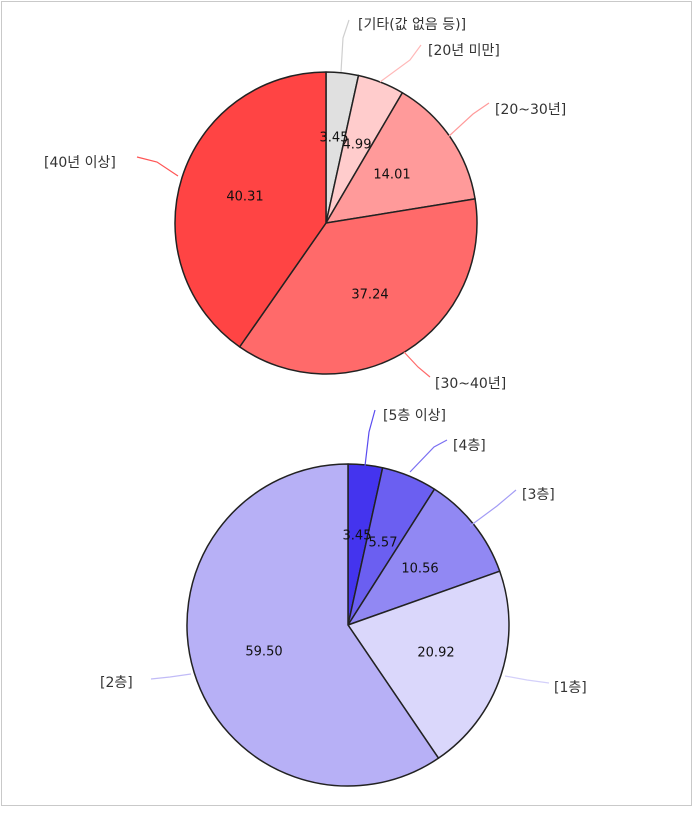  What do you see at coordinates (357, 145) in the screenshot?
I see `slice-value-label: 4.99` at bounding box center [357, 145].